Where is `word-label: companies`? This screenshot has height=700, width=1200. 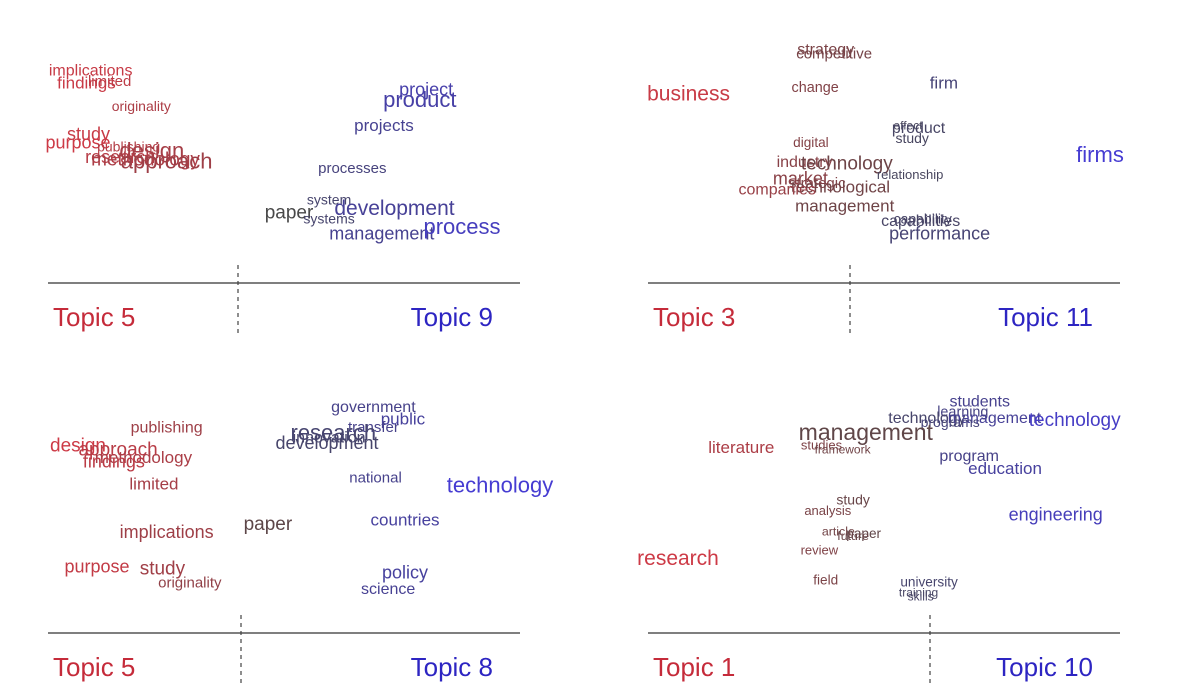
word-label: companies is located at coordinates (776, 189).